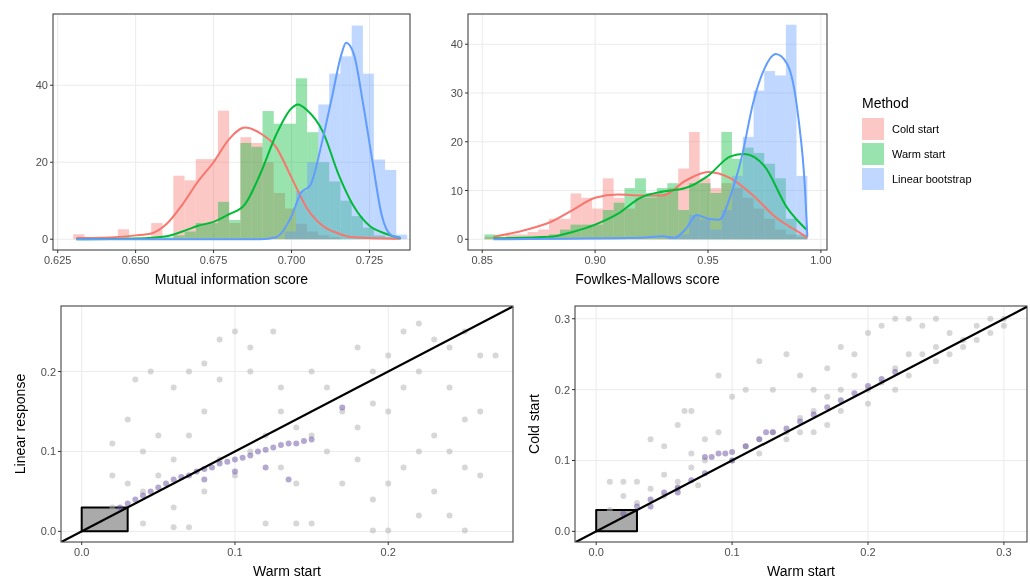 The width and height of the screenshot is (1030, 584). What do you see at coordinates (482, 260) in the screenshot?
I see `x-tick-label: 0.85` at bounding box center [482, 260].